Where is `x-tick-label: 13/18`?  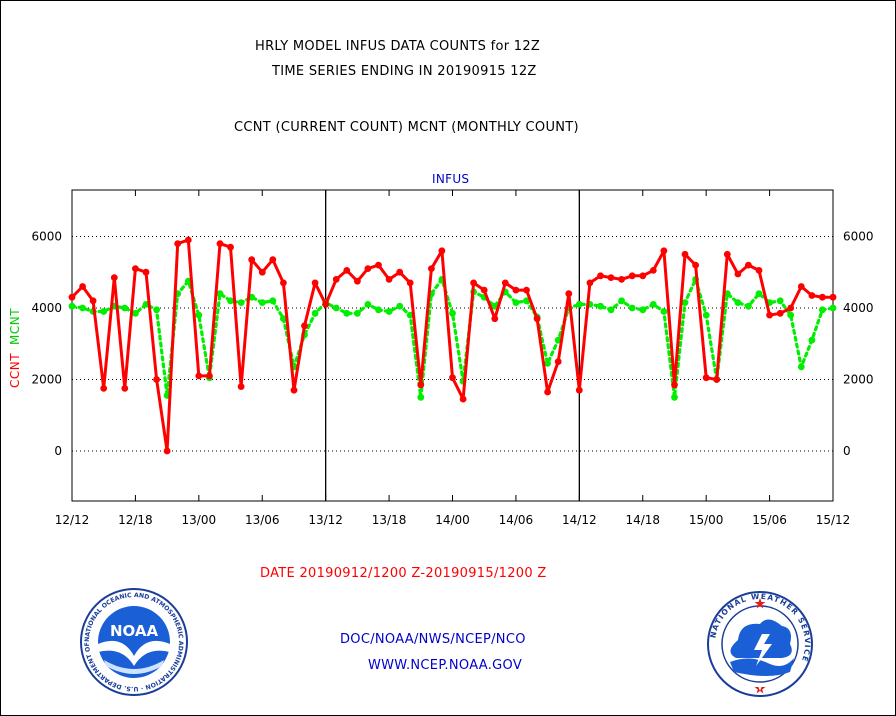 x-tick-label: 13/18 is located at coordinates (389, 520).